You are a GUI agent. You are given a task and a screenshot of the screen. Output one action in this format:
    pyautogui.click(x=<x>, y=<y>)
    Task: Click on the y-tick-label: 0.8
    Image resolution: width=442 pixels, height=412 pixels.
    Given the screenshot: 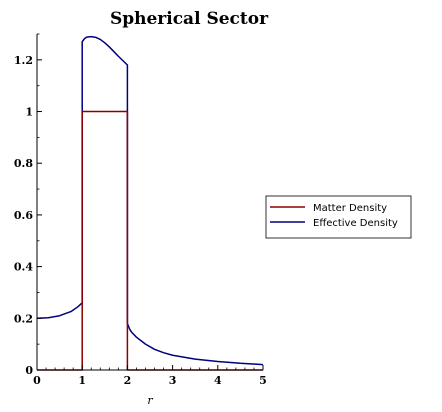 What is the action you would take?
    pyautogui.click(x=23, y=163)
    